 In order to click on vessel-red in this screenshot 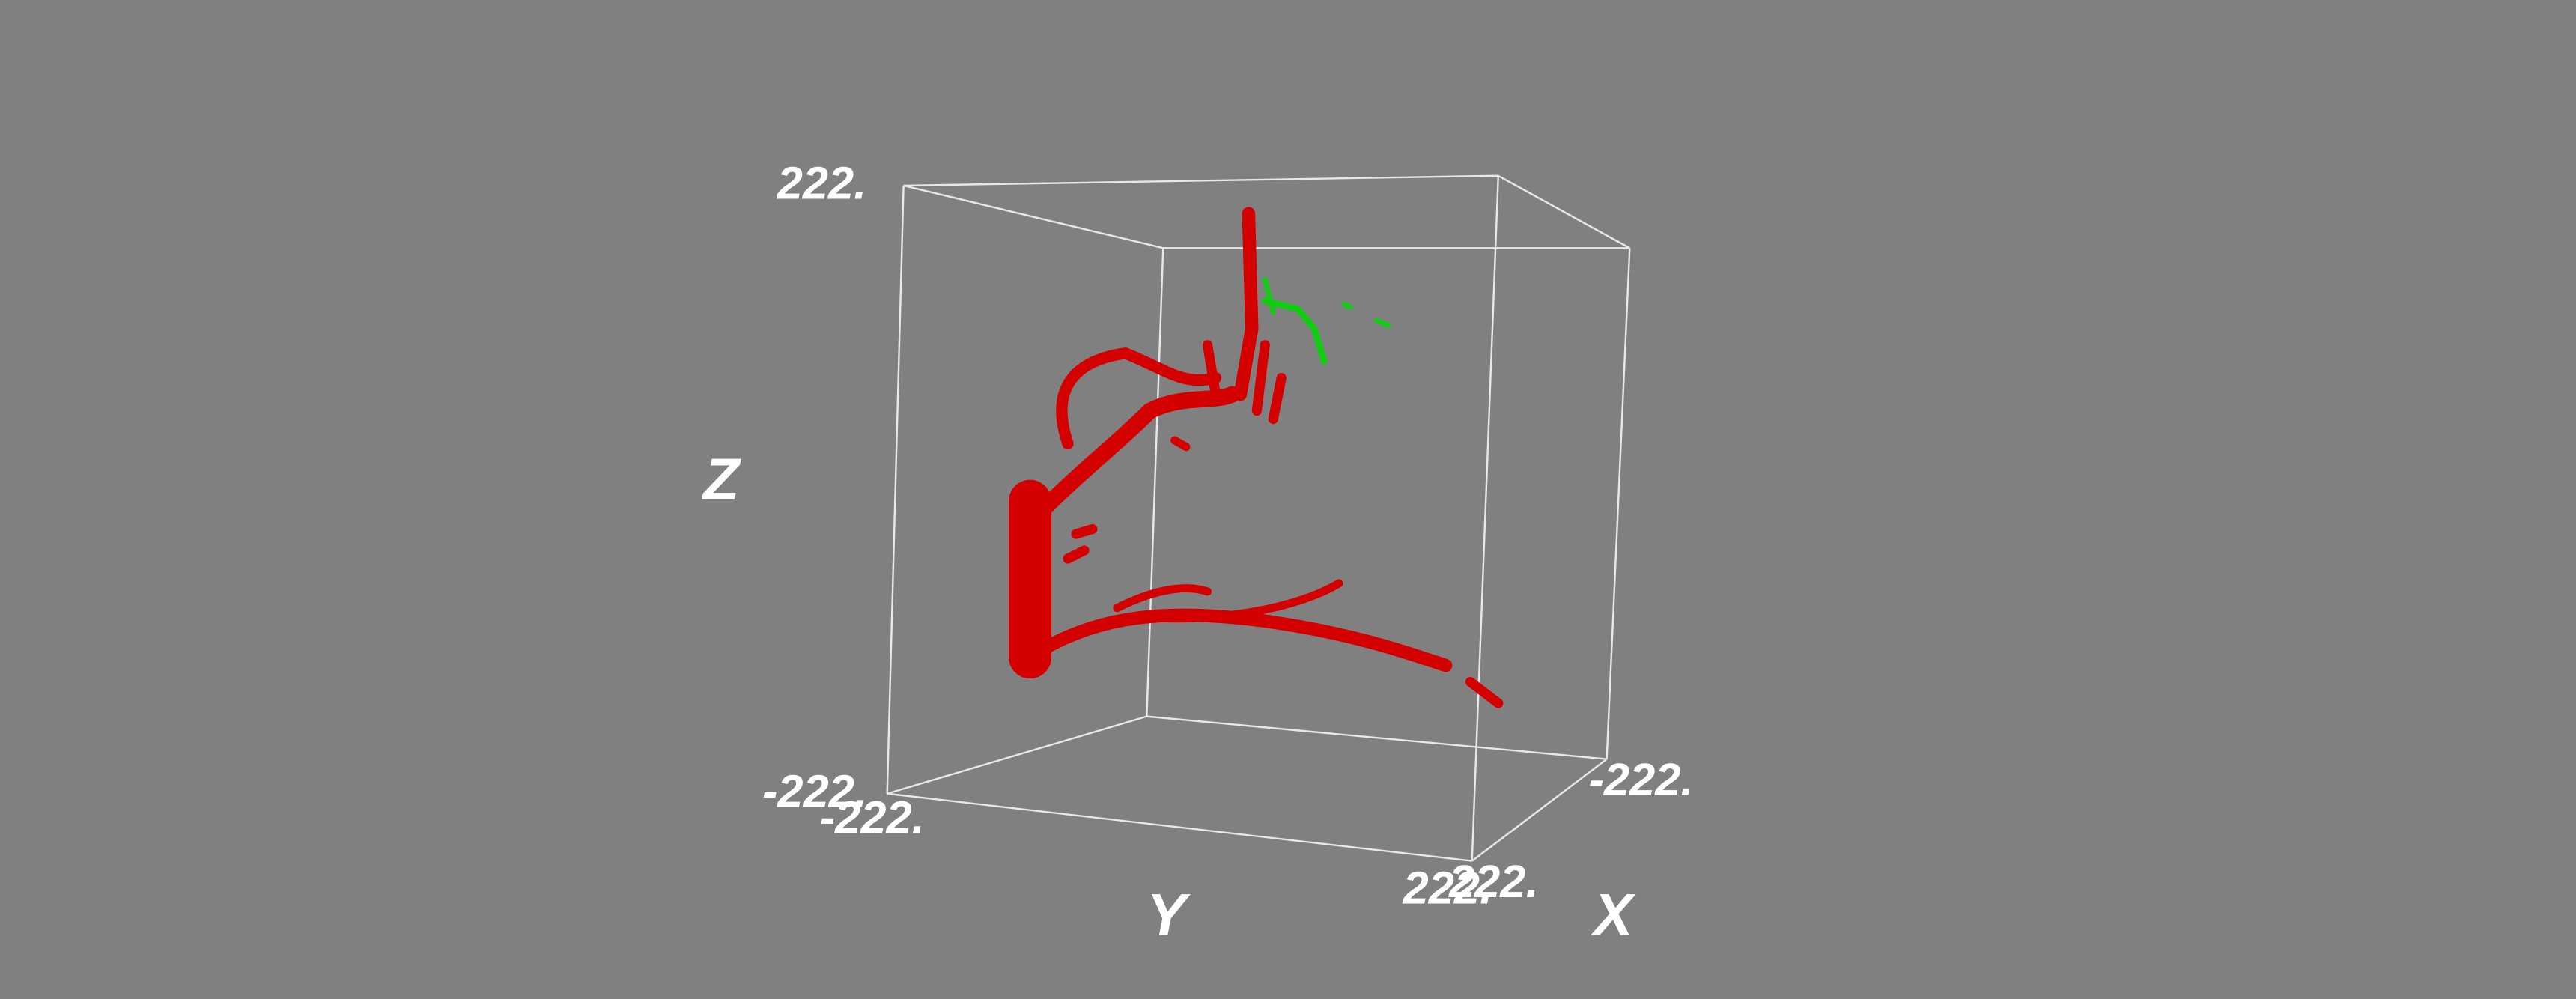, I will do `click(1256, 458)`.